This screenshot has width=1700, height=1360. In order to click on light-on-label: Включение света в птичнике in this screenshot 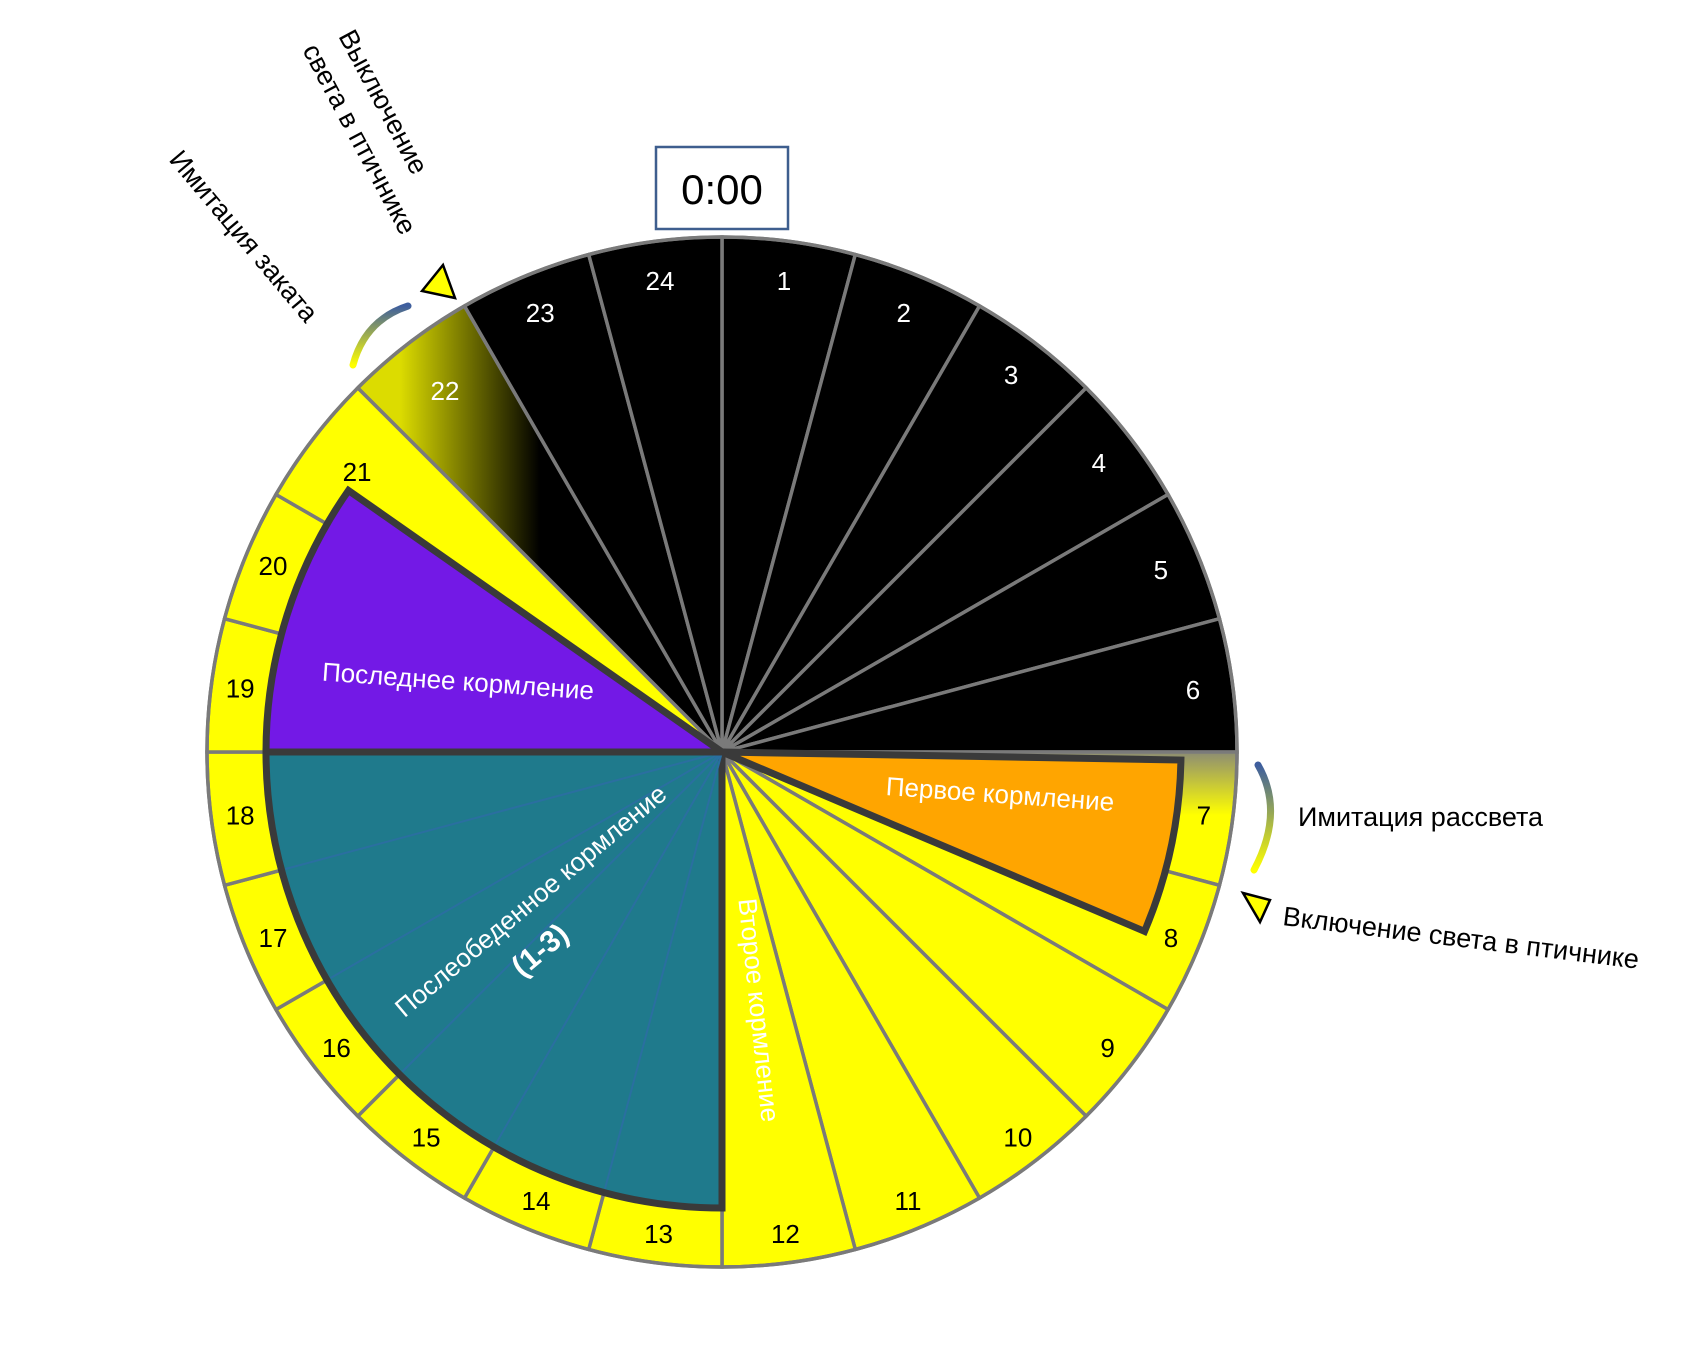, I will do `click(1460, 937)`.